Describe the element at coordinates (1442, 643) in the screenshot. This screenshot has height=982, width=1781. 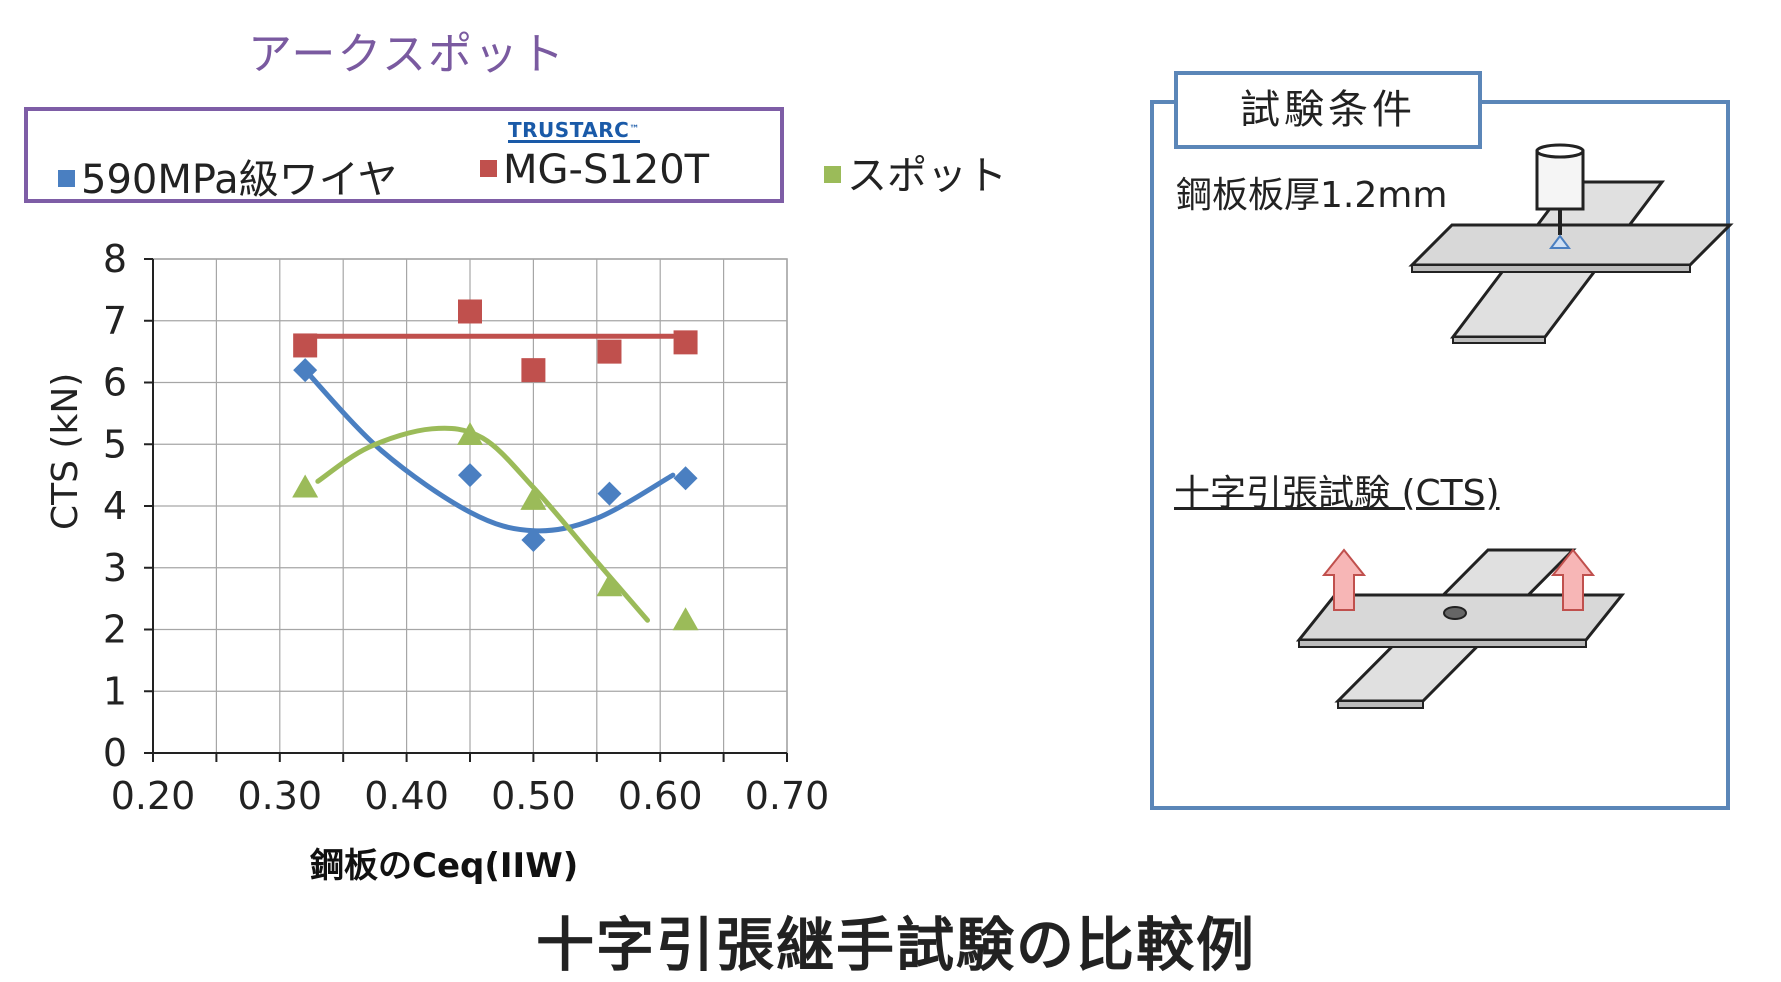
I see `cts-upper-plate-edge` at that location.